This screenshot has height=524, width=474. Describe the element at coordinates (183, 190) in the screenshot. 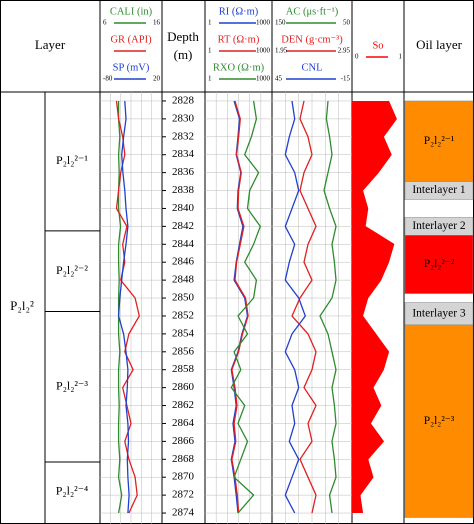

I see `depth-tick-label: 2838` at that location.